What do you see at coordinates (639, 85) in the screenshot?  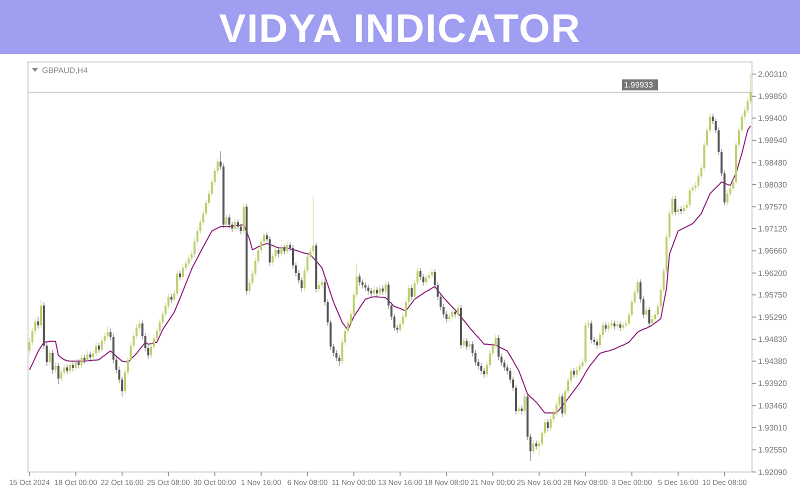 I see `ref-line-label: 1.99933` at bounding box center [639, 85].